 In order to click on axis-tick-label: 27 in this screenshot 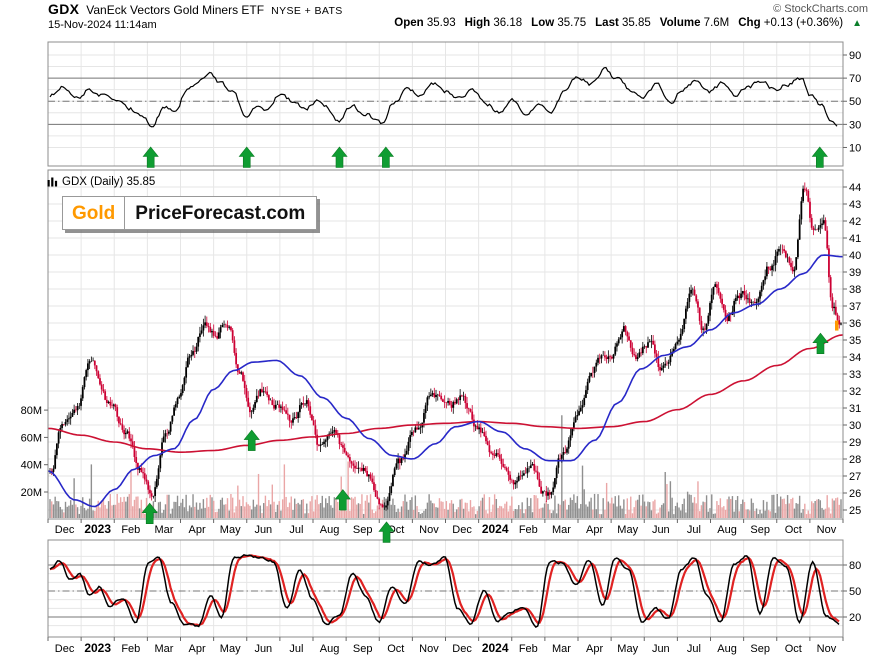, I will do `click(855, 477)`.